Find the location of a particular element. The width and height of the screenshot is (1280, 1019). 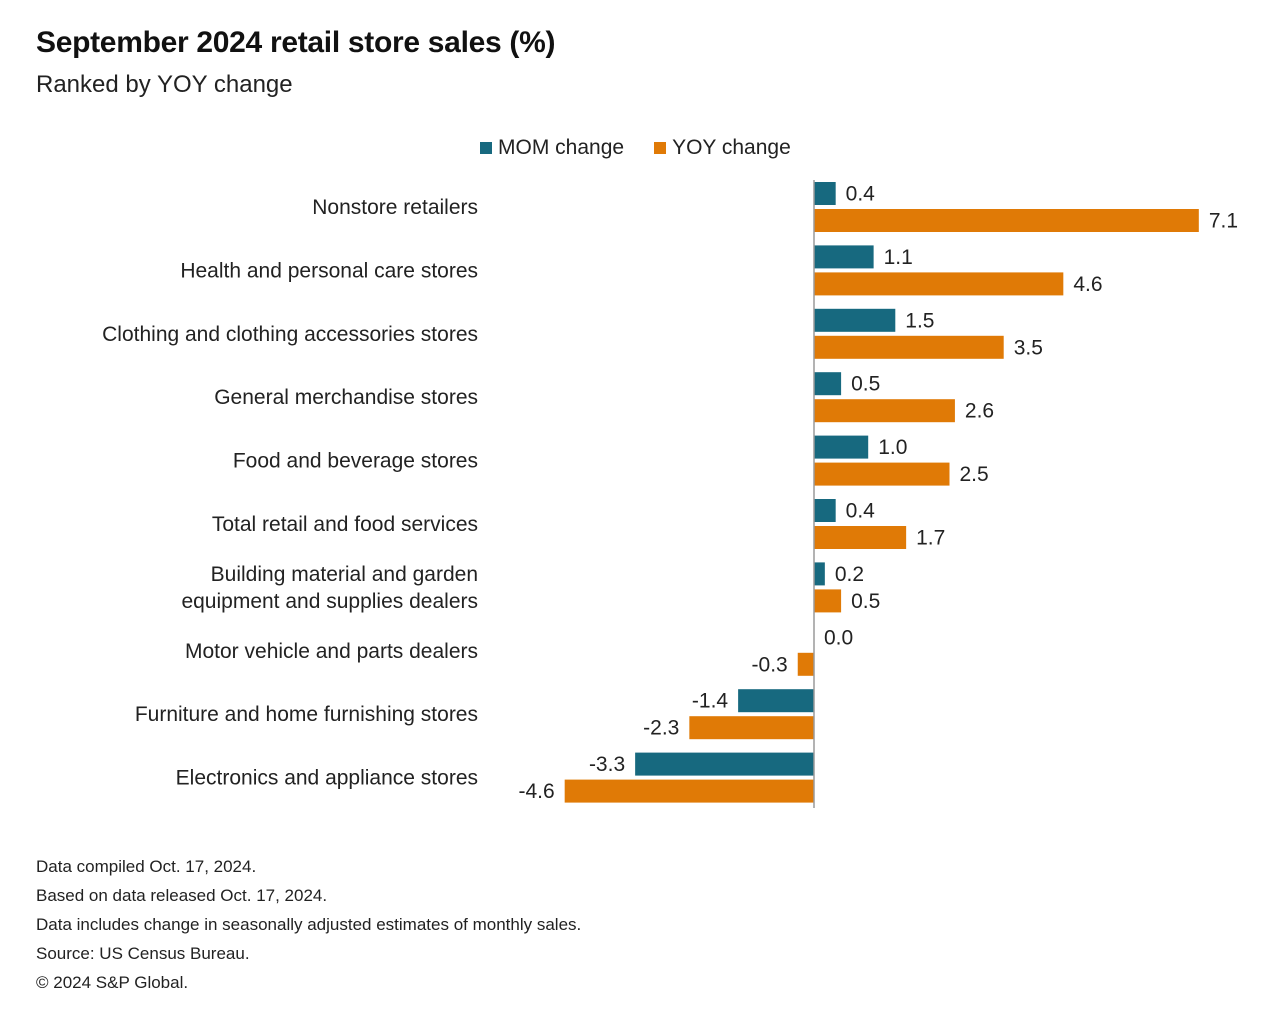

chart-subtitle: Ranked by YOY change is located at coordinates (164, 84).